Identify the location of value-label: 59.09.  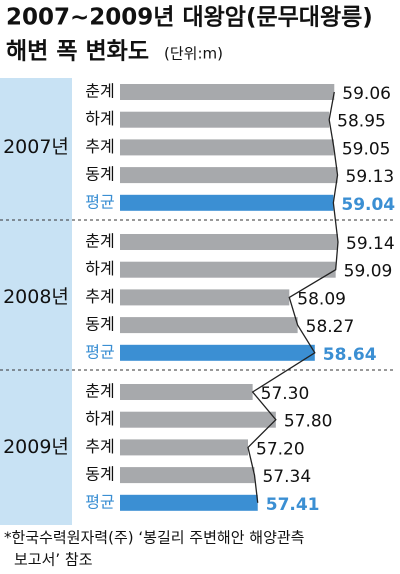
(368, 272).